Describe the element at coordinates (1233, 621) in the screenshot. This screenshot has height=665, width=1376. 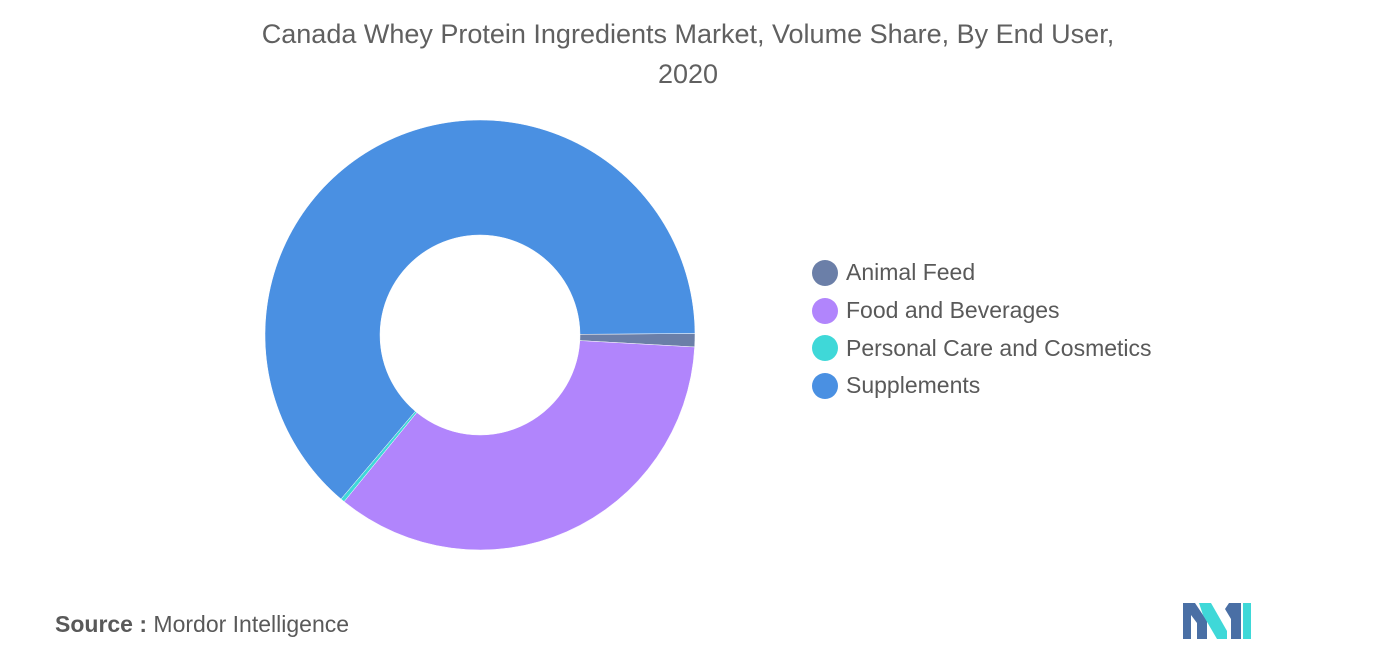
I see `logo-shape-right` at that location.